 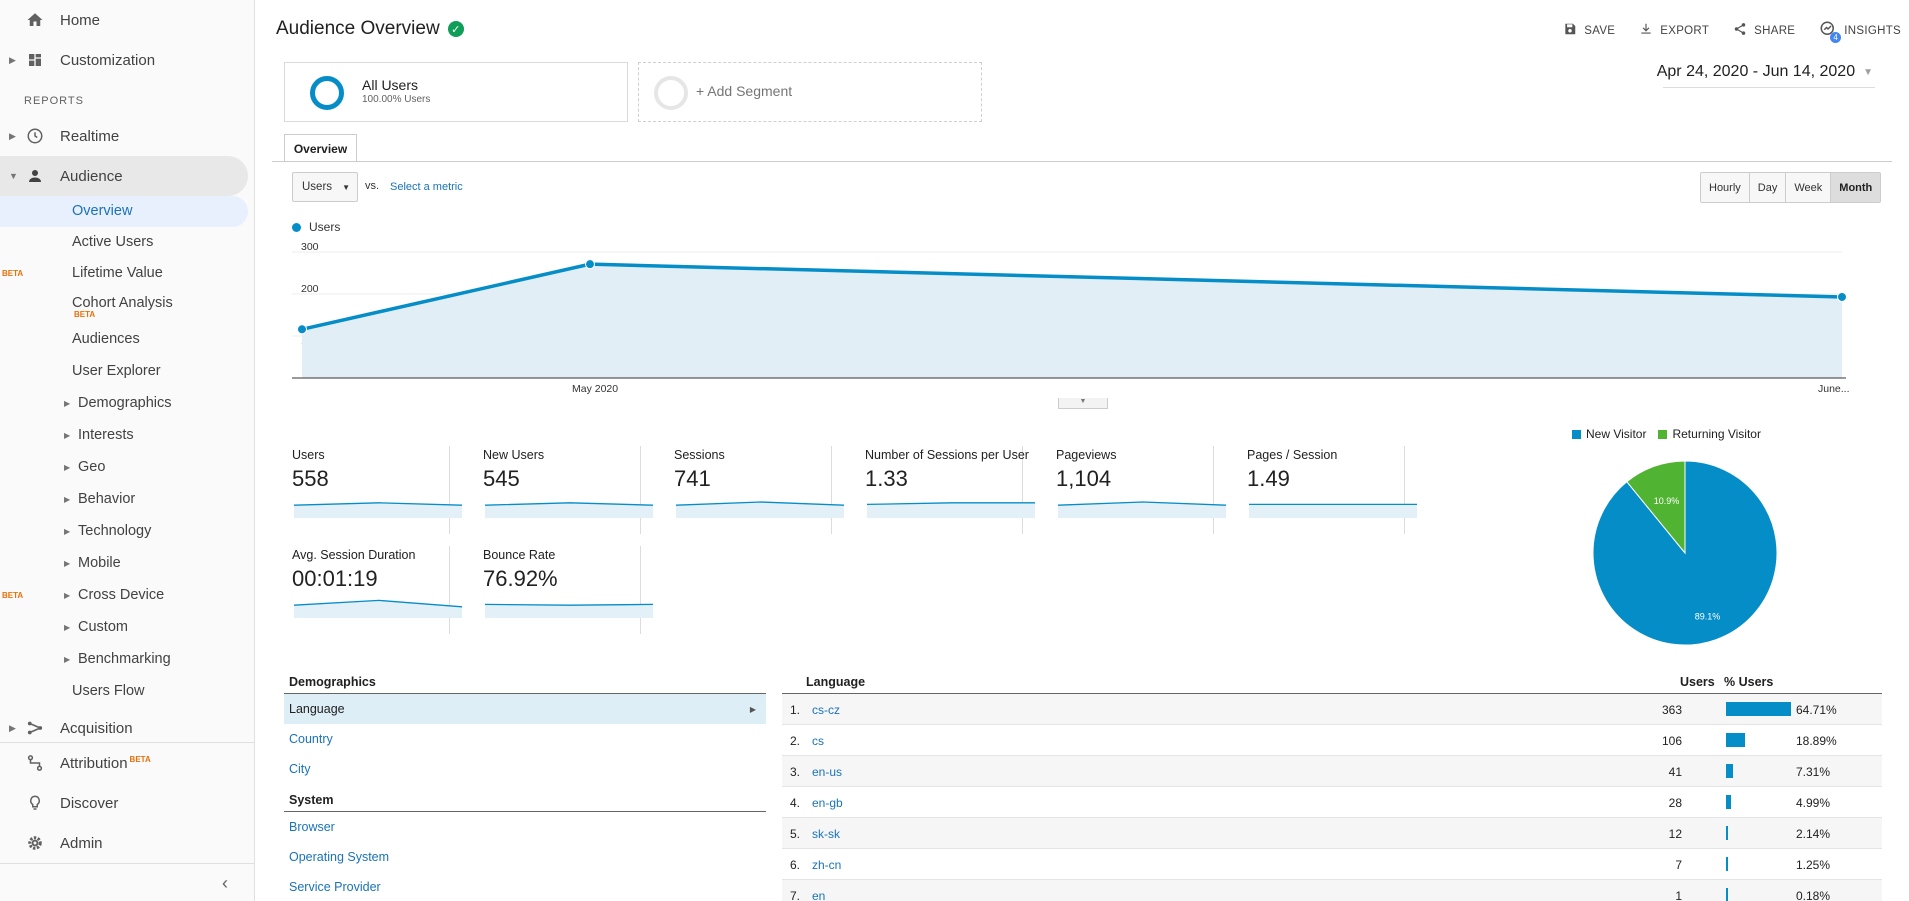 What do you see at coordinates (1830, 31) in the screenshot?
I see `insights-icon: 4` at bounding box center [1830, 31].